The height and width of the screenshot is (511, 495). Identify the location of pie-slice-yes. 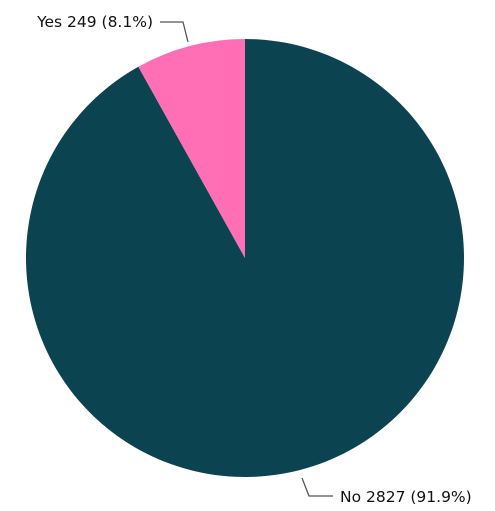
(191, 148).